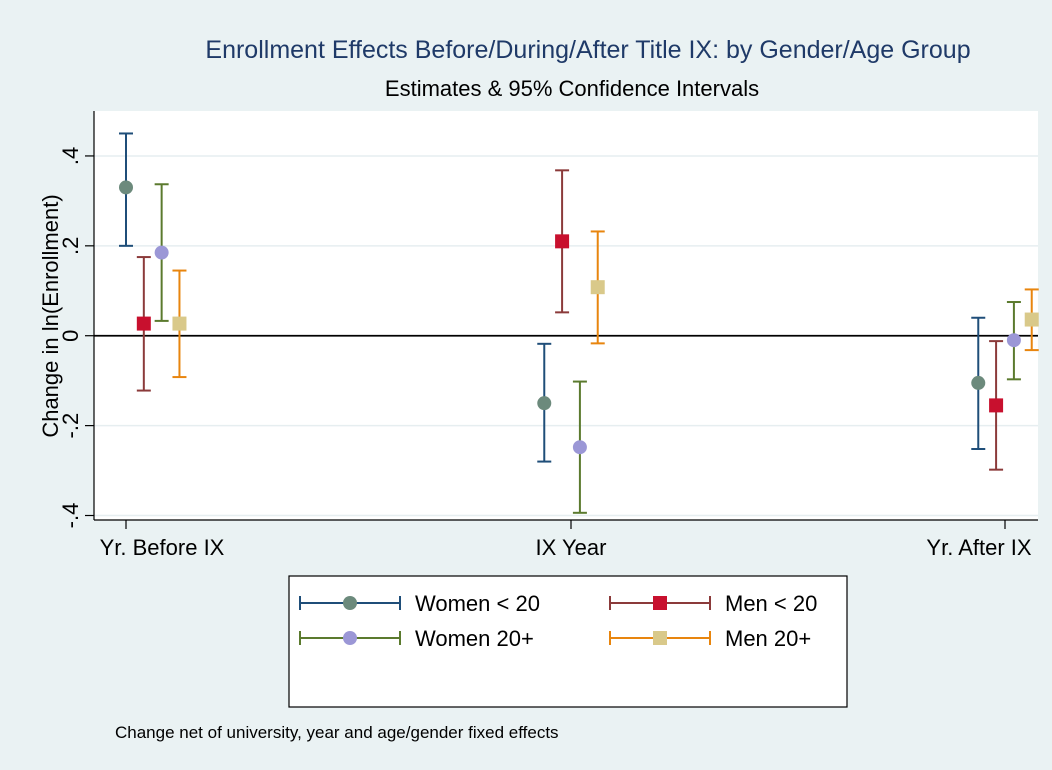 The width and height of the screenshot is (1052, 770). What do you see at coordinates (978, 547) in the screenshot?
I see `x-tick-label: Yr. After IX` at bounding box center [978, 547].